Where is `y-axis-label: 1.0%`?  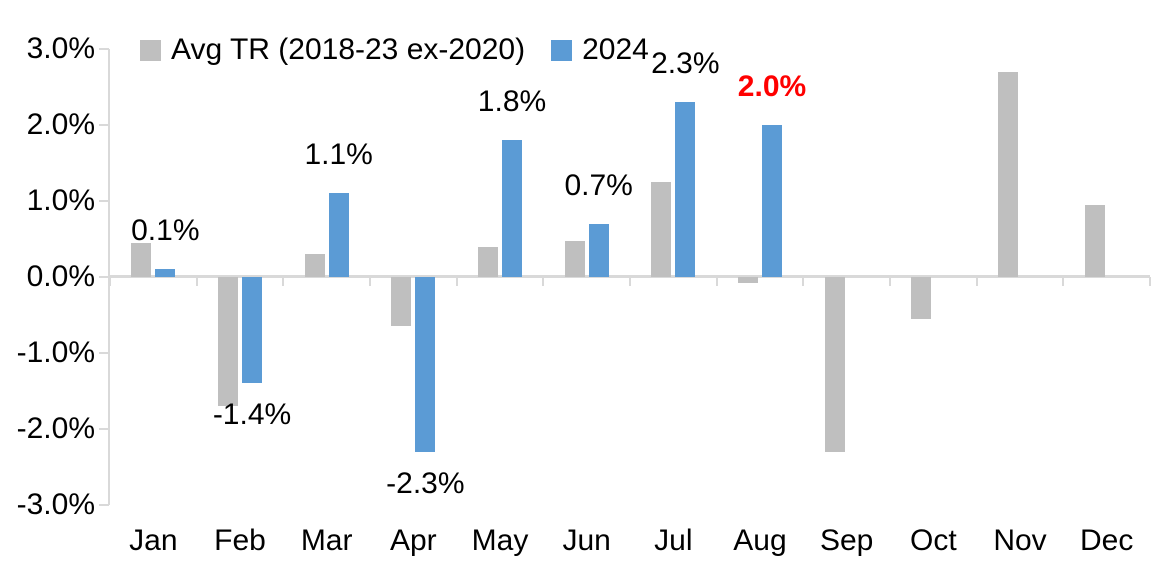 y-axis-label: 1.0% is located at coordinates (60, 200).